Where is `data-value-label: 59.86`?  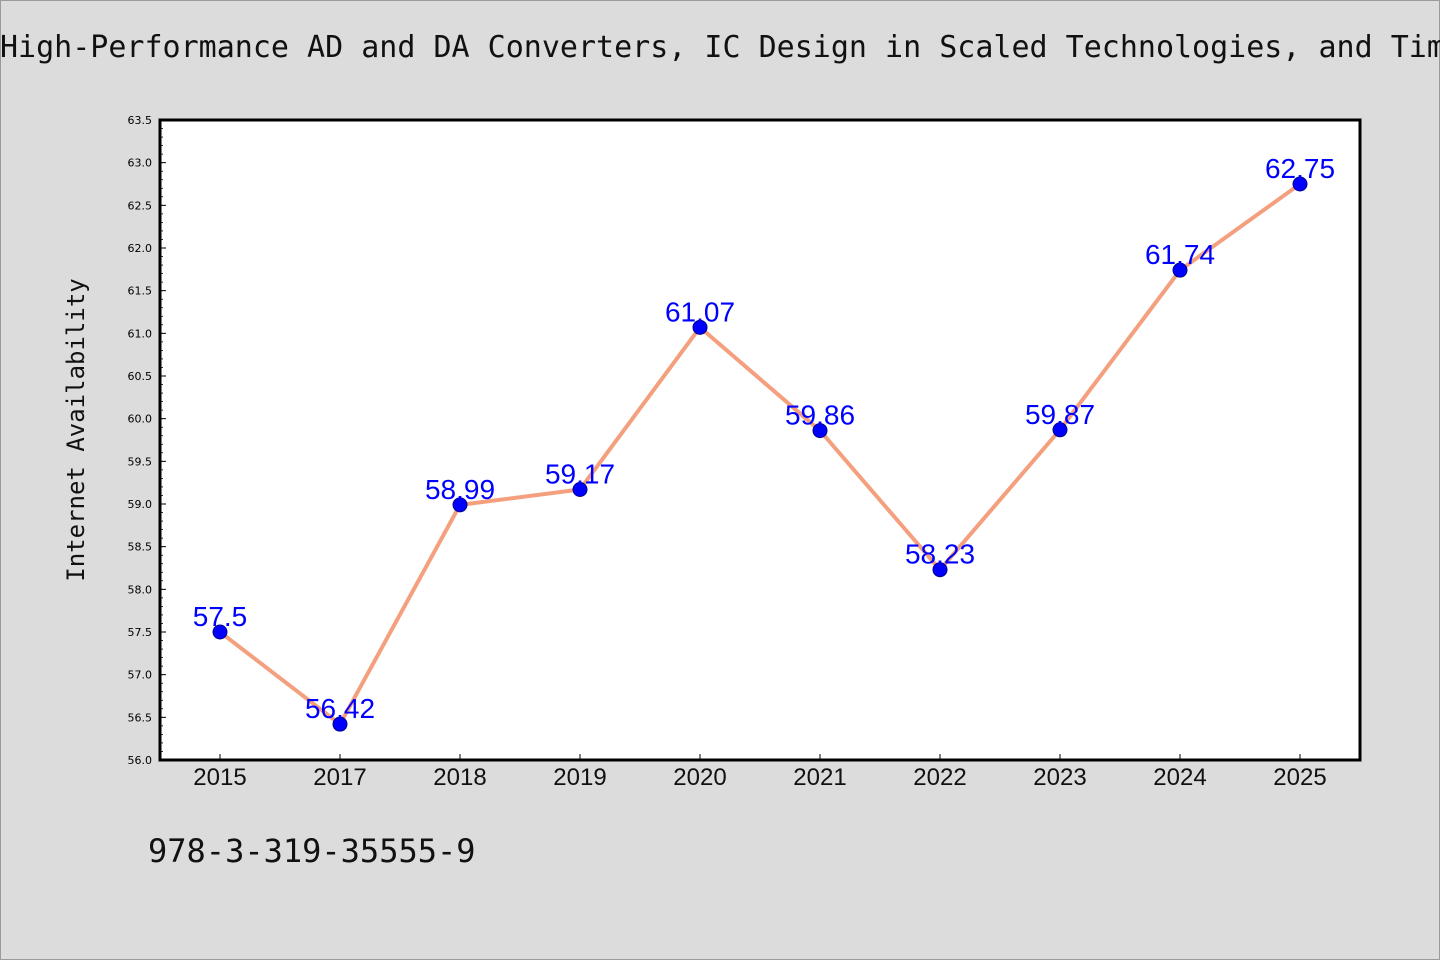
data-value-label: 59.86 is located at coordinates (820, 415).